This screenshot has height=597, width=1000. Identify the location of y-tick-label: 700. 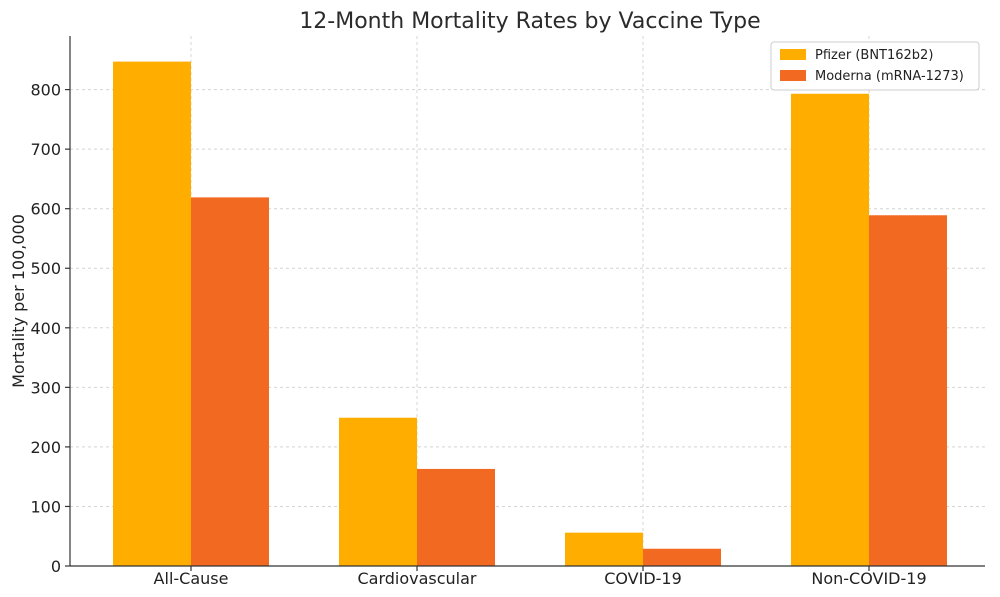
(45, 149).